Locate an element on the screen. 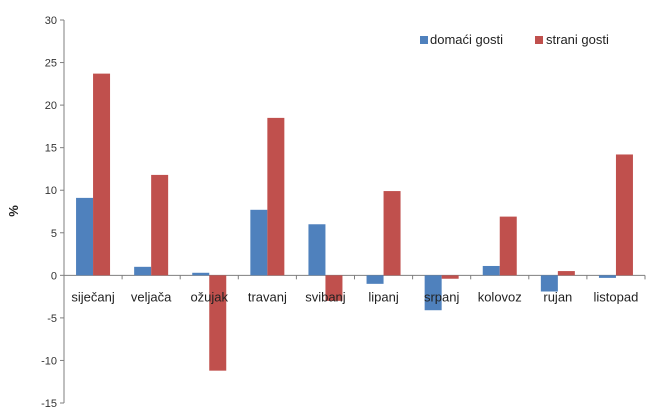 Image resolution: width=649 pixels, height=410 pixels. x-category-label: svibanj is located at coordinates (325, 296).